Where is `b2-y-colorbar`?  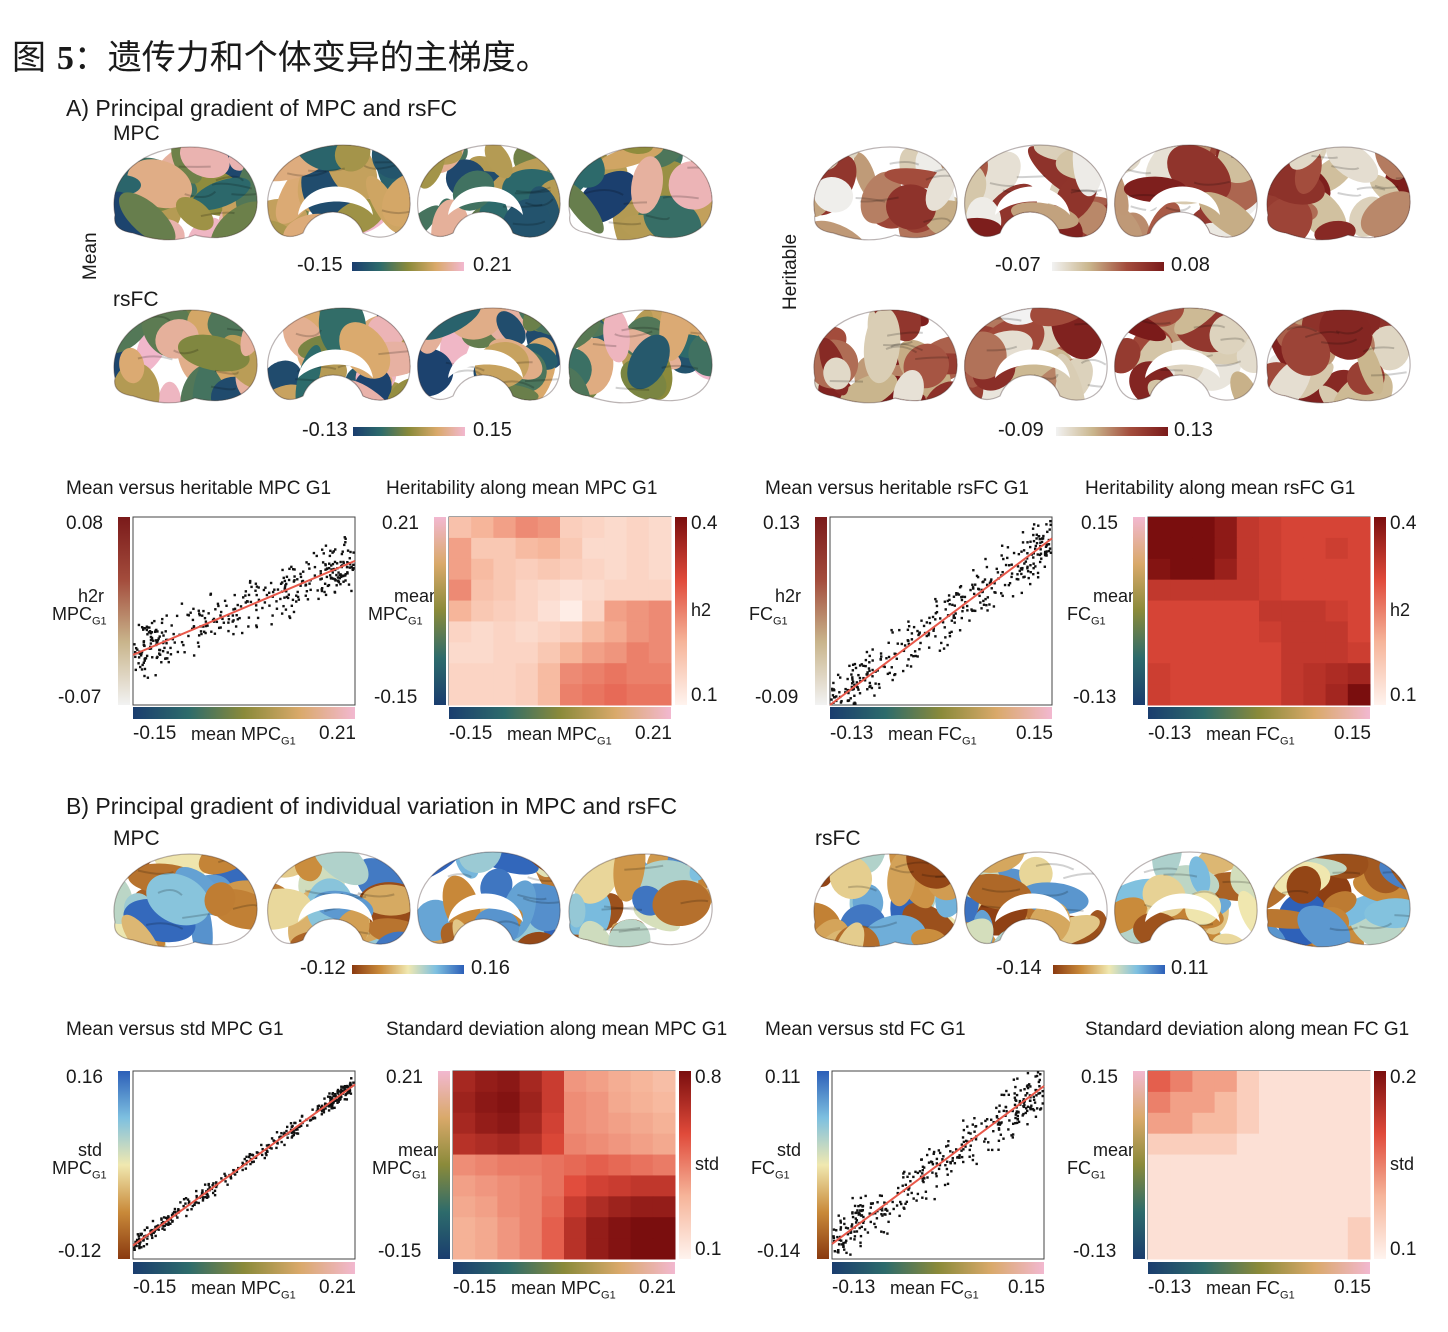
b2-y-colorbar is located at coordinates (444, 1165).